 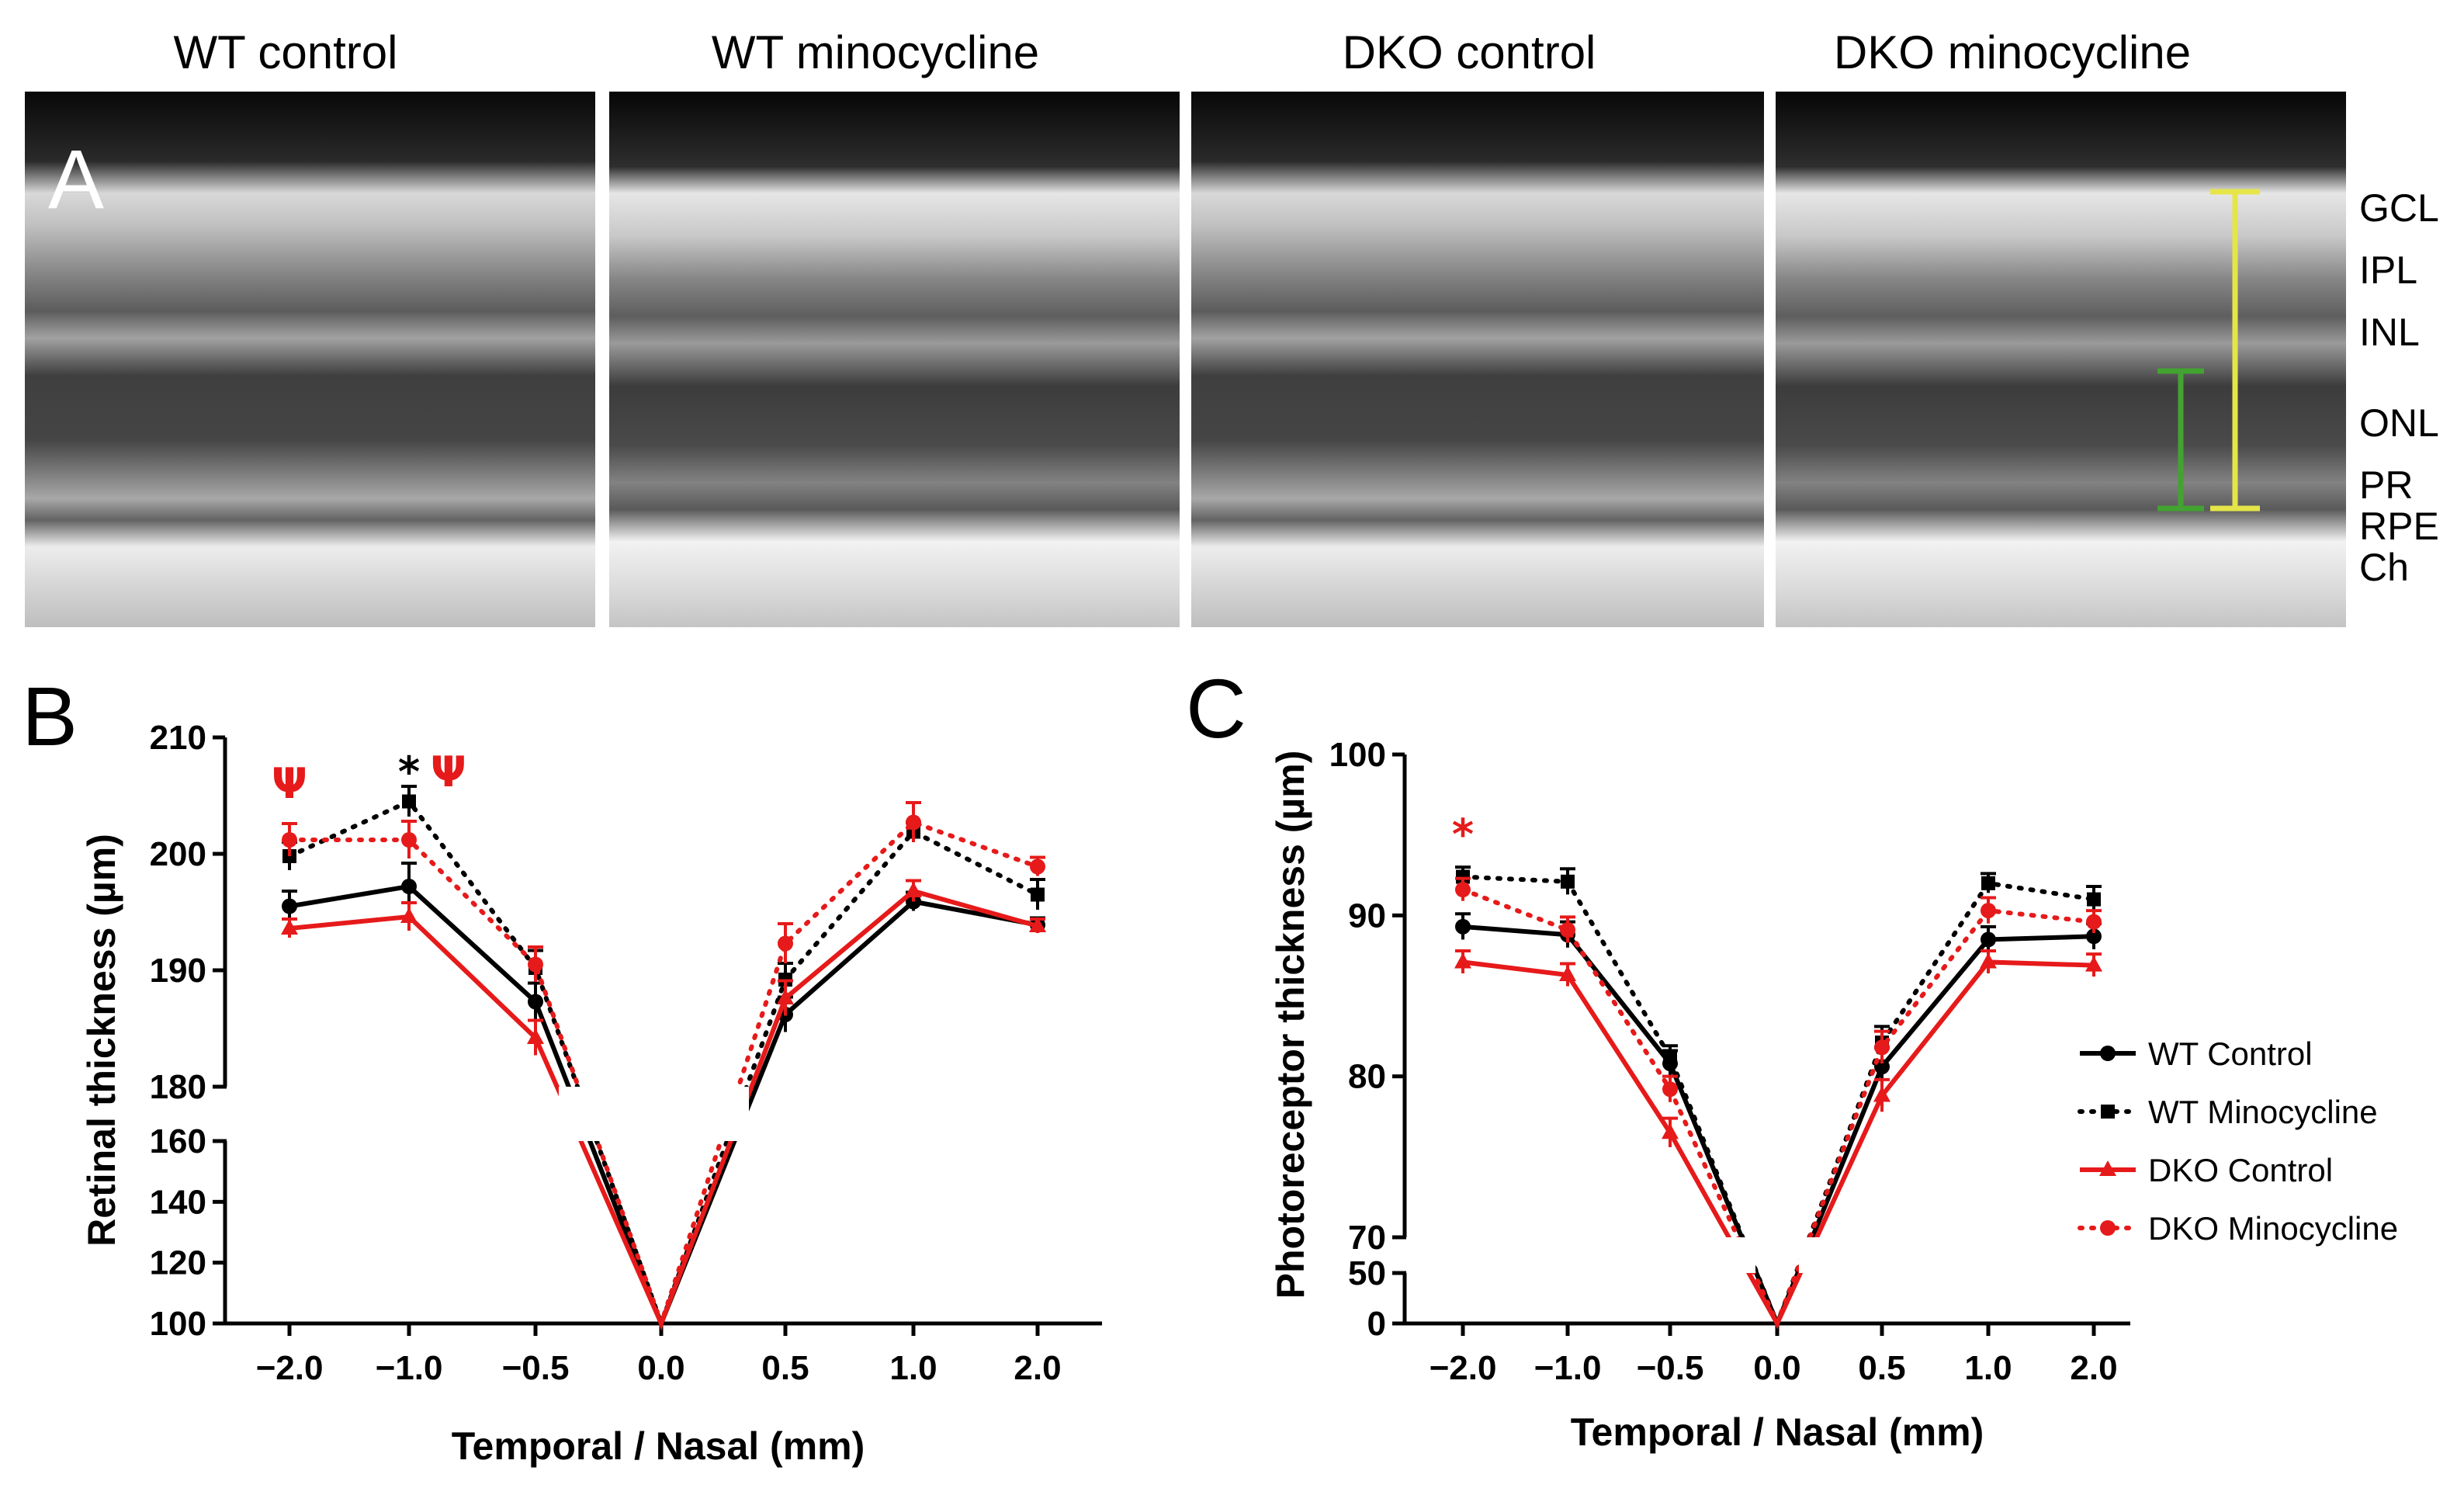 What do you see at coordinates (286, 52) in the screenshot?
I see `panel-a-title-1: WT control` at bounding box center [286, 52].